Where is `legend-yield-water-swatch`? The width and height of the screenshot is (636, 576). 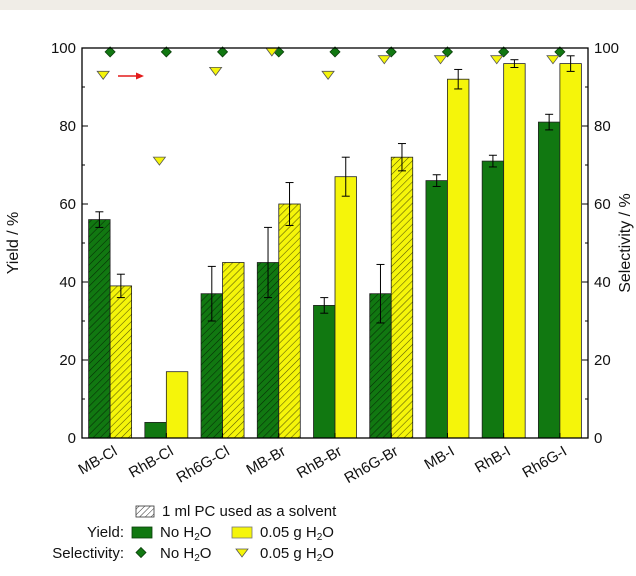
legend-yield-water-swatch is located at coordinates (242, 532).